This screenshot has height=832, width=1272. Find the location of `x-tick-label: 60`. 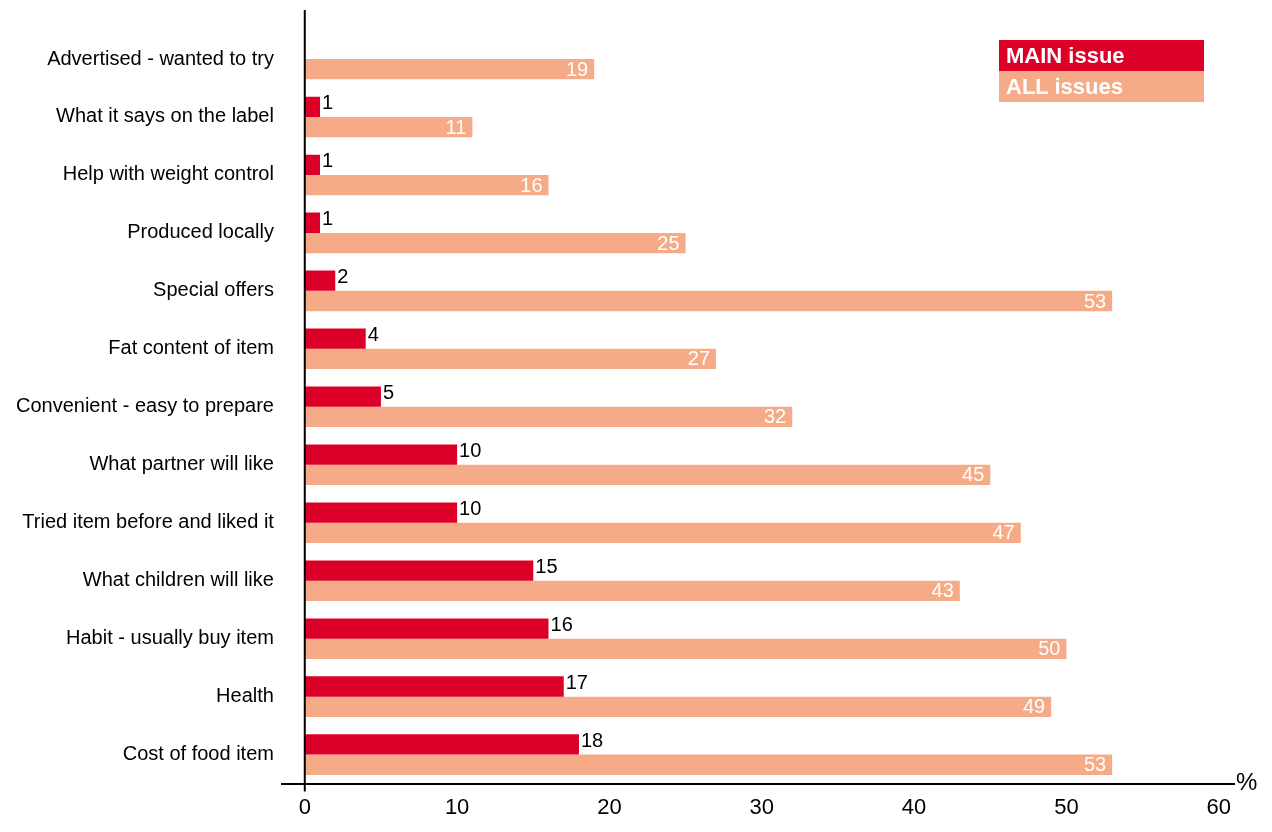

x-tick-label: 60 is located at coordinates (1219, 806).